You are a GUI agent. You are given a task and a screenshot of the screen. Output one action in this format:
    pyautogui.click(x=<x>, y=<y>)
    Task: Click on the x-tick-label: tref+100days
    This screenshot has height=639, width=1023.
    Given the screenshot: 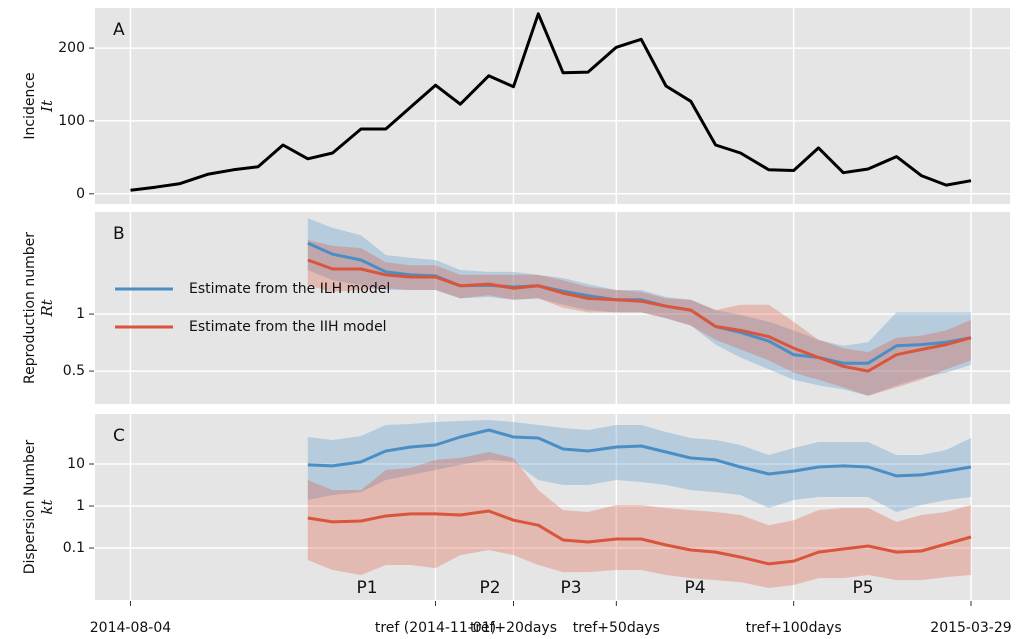 What is the action you would take?
    pyautogui.click(x=794, y=628)
    